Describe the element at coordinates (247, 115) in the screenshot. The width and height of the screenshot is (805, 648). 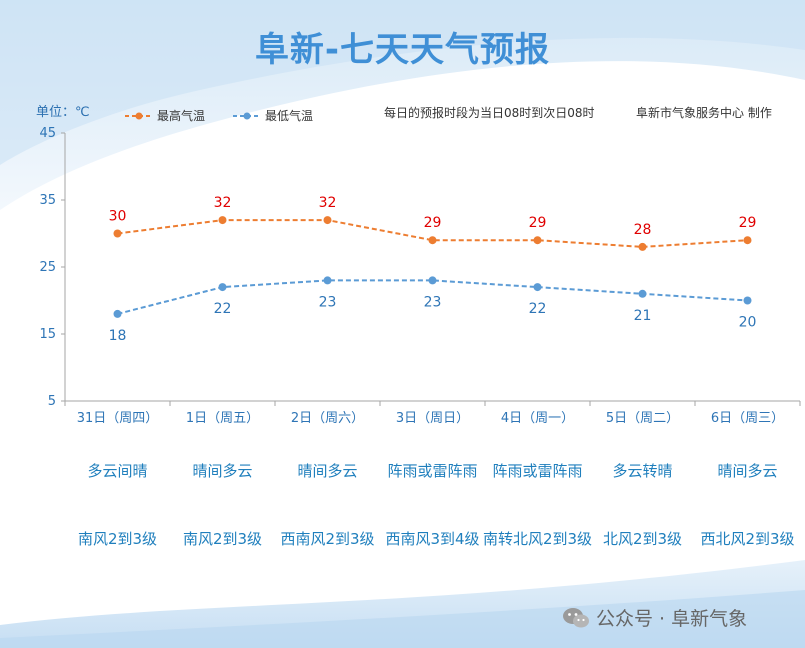
I see `legend-low-marker` at that location.